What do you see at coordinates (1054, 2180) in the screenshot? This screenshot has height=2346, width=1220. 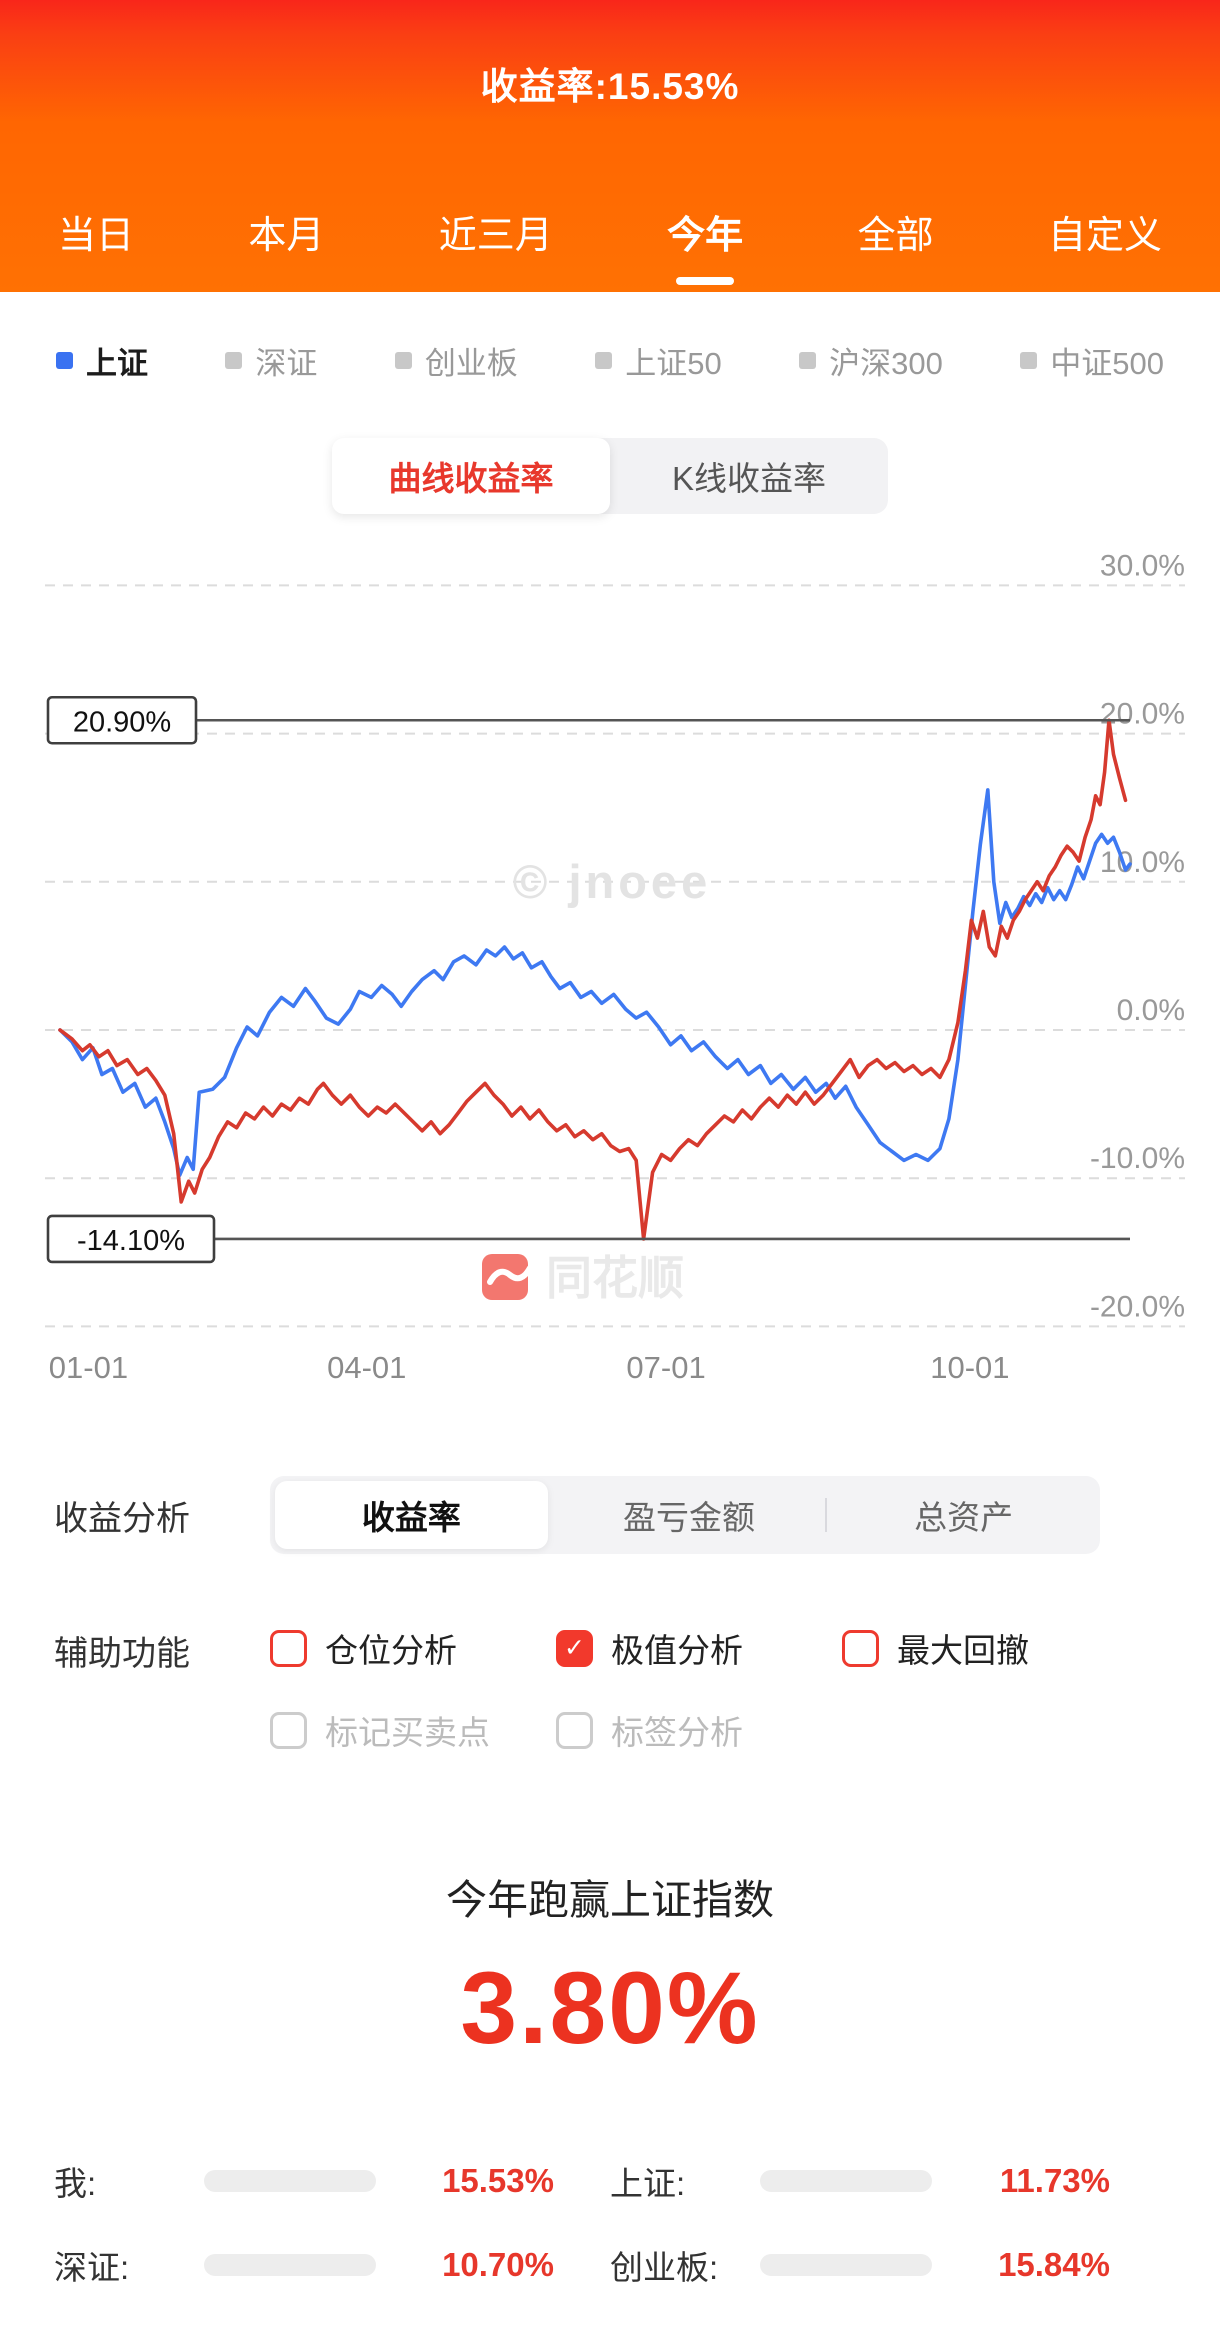 I see `stat-percent: 11.73%` at bounding box center [1054, 2180].